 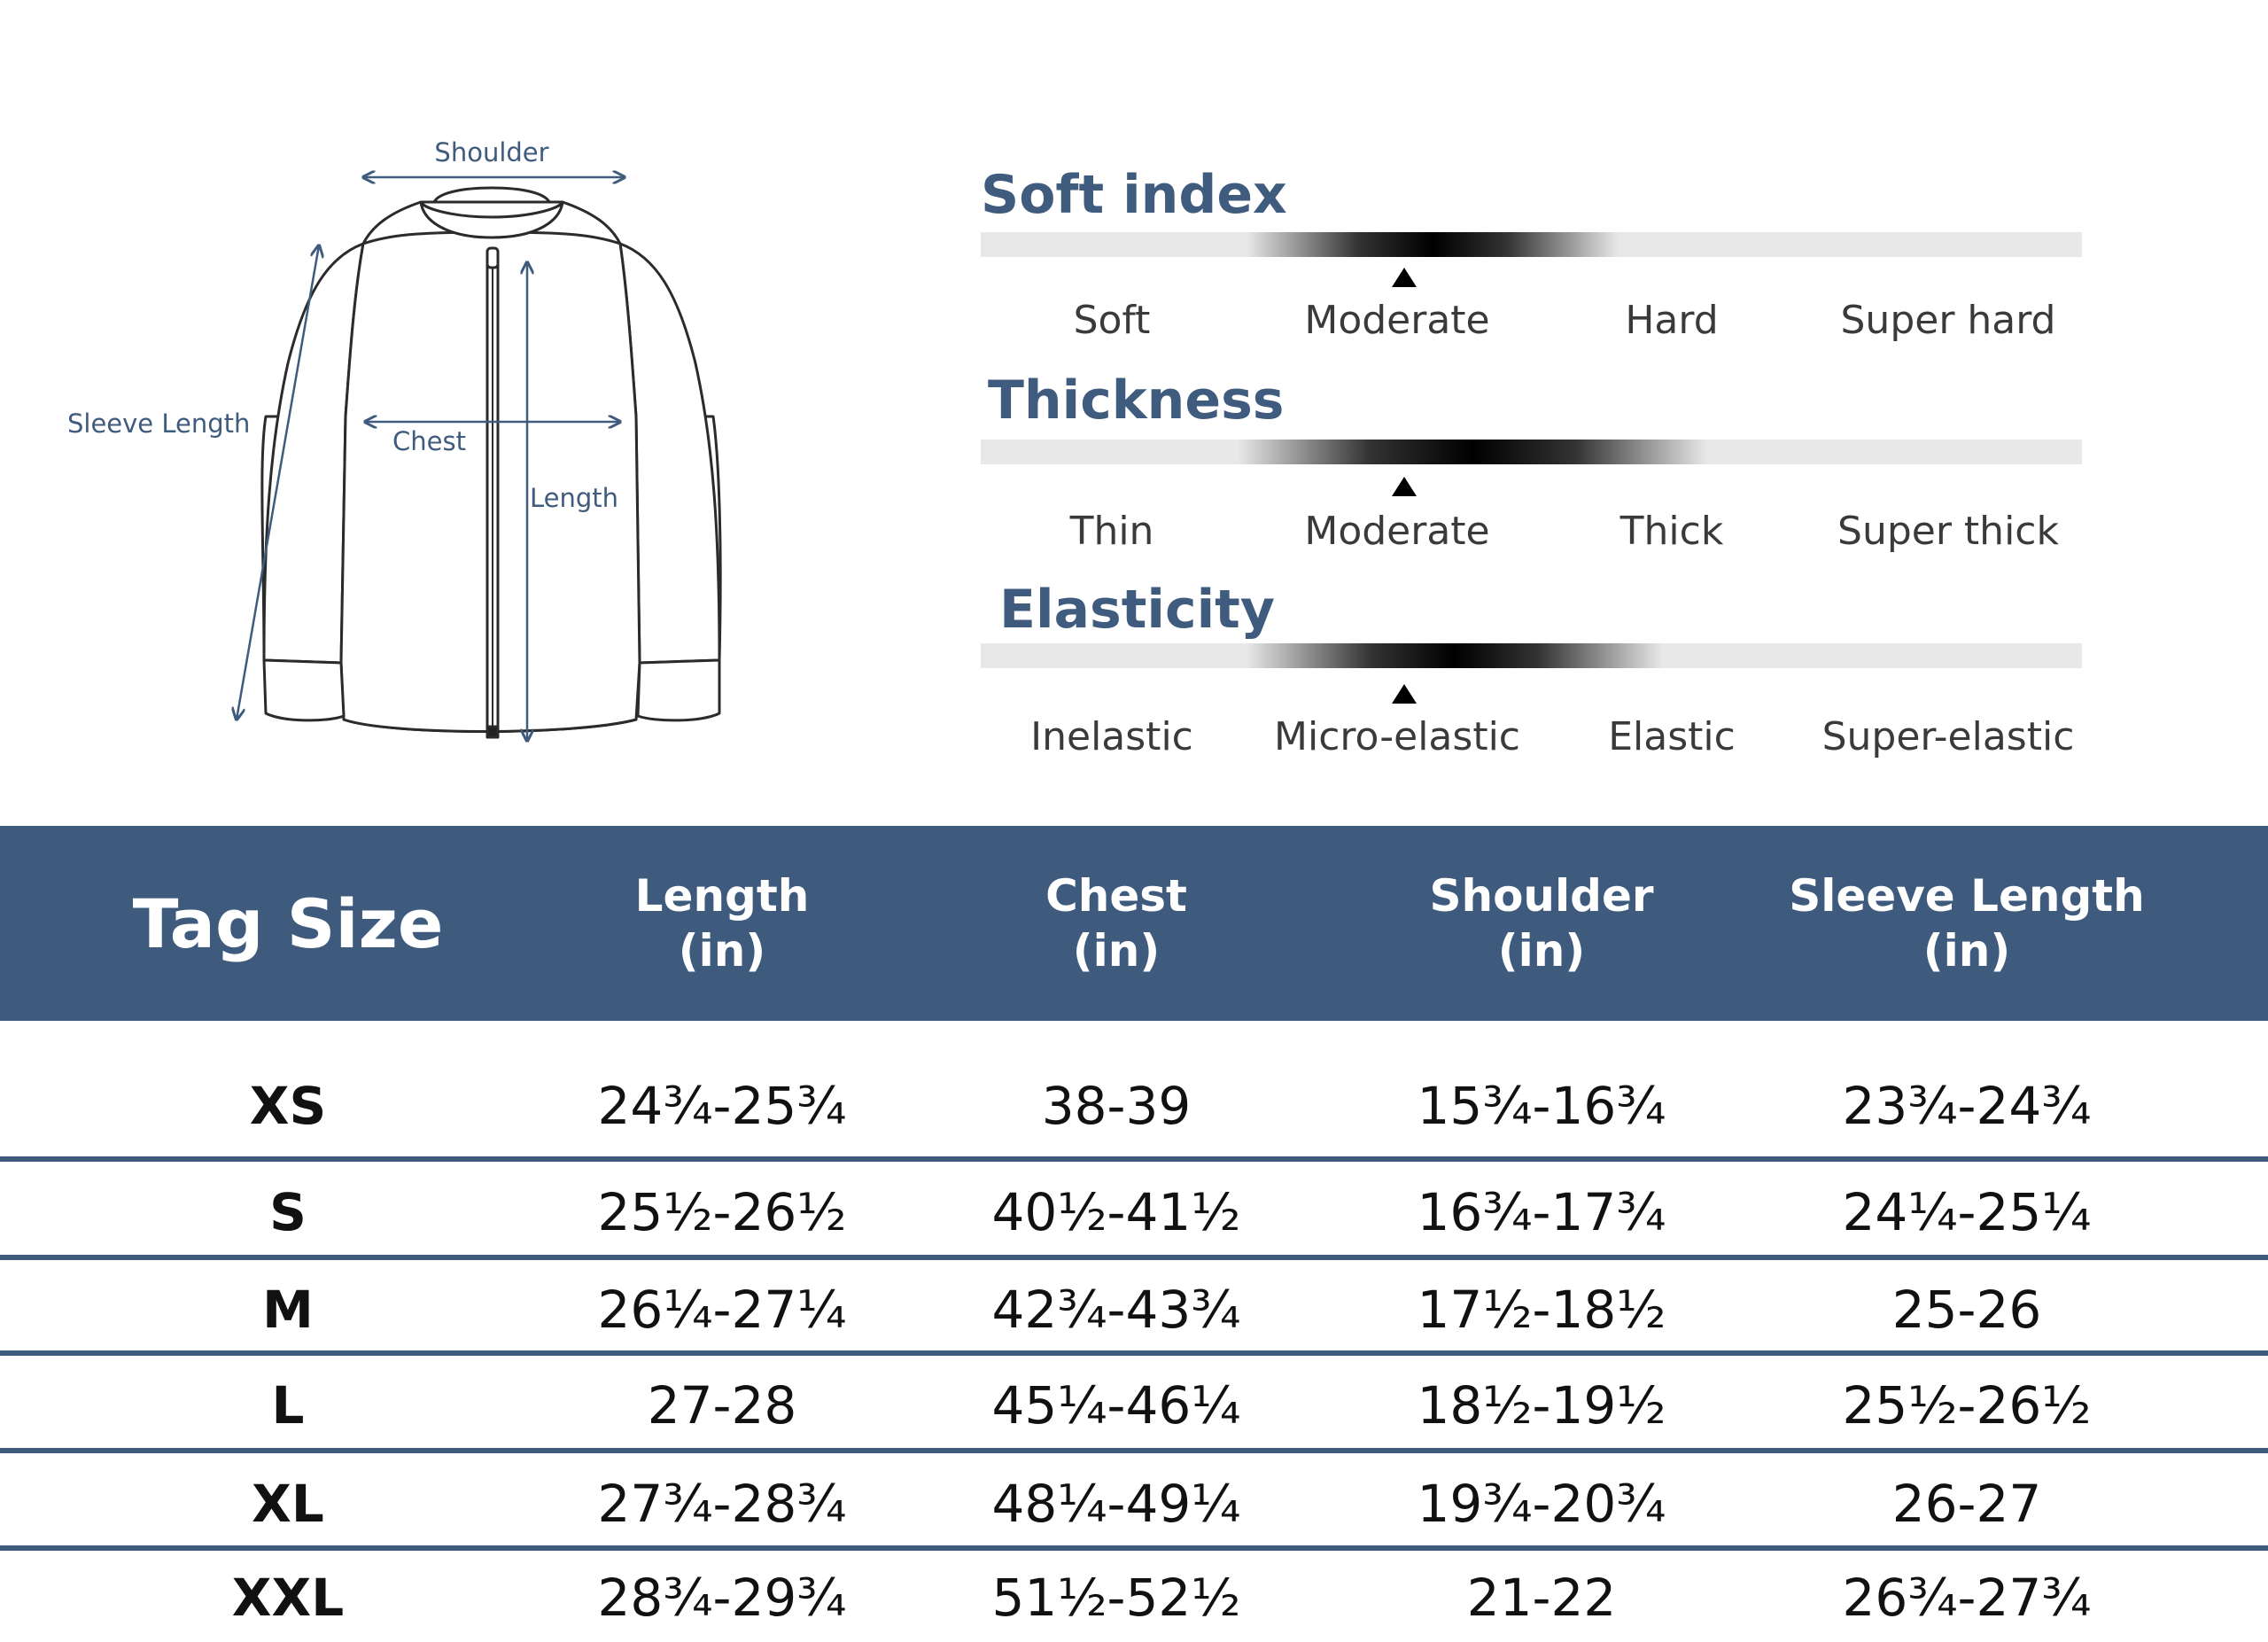 What do you see at coordinates (1531, 452) in the screenshot?
I see `thickness-bar` at bounding box center [1531, 452].